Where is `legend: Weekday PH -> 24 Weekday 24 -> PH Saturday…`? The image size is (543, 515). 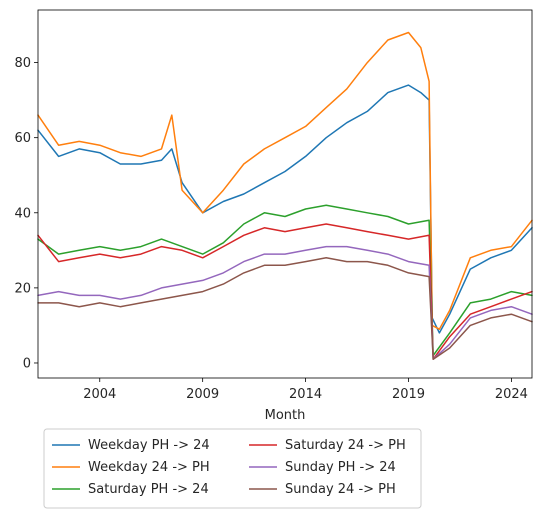 legend: Weekday PH -> 24 Weekday 24 -> PH Saturday… is located at coordinates (232, 468).